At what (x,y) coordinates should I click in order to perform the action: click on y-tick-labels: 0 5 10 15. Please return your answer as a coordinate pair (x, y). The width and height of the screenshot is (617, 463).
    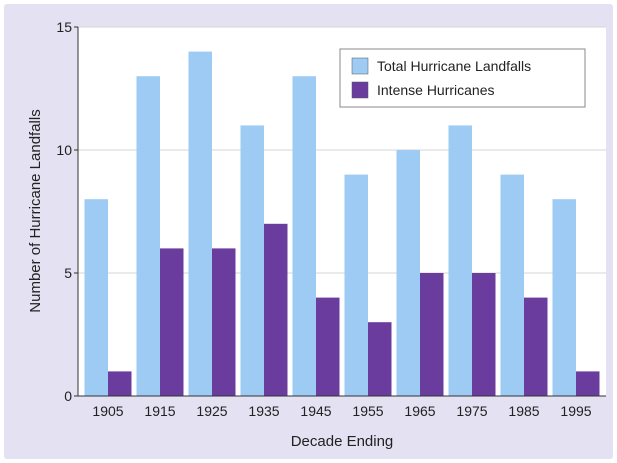
    Looking at the image, I should click on (67, 211).